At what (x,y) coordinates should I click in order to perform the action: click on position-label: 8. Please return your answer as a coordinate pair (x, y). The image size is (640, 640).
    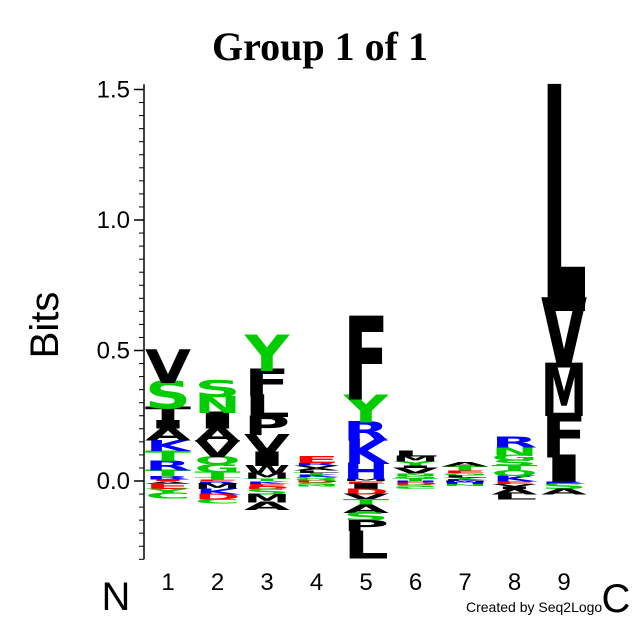
    Looking at the image, I should click on (514, 582).